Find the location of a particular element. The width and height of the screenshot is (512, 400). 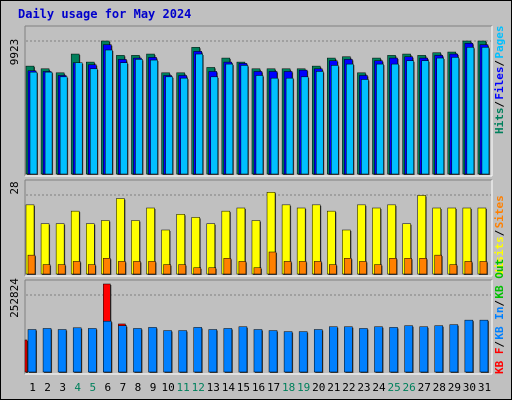

legend-hits: Hits is located at coordinates (499, 121).